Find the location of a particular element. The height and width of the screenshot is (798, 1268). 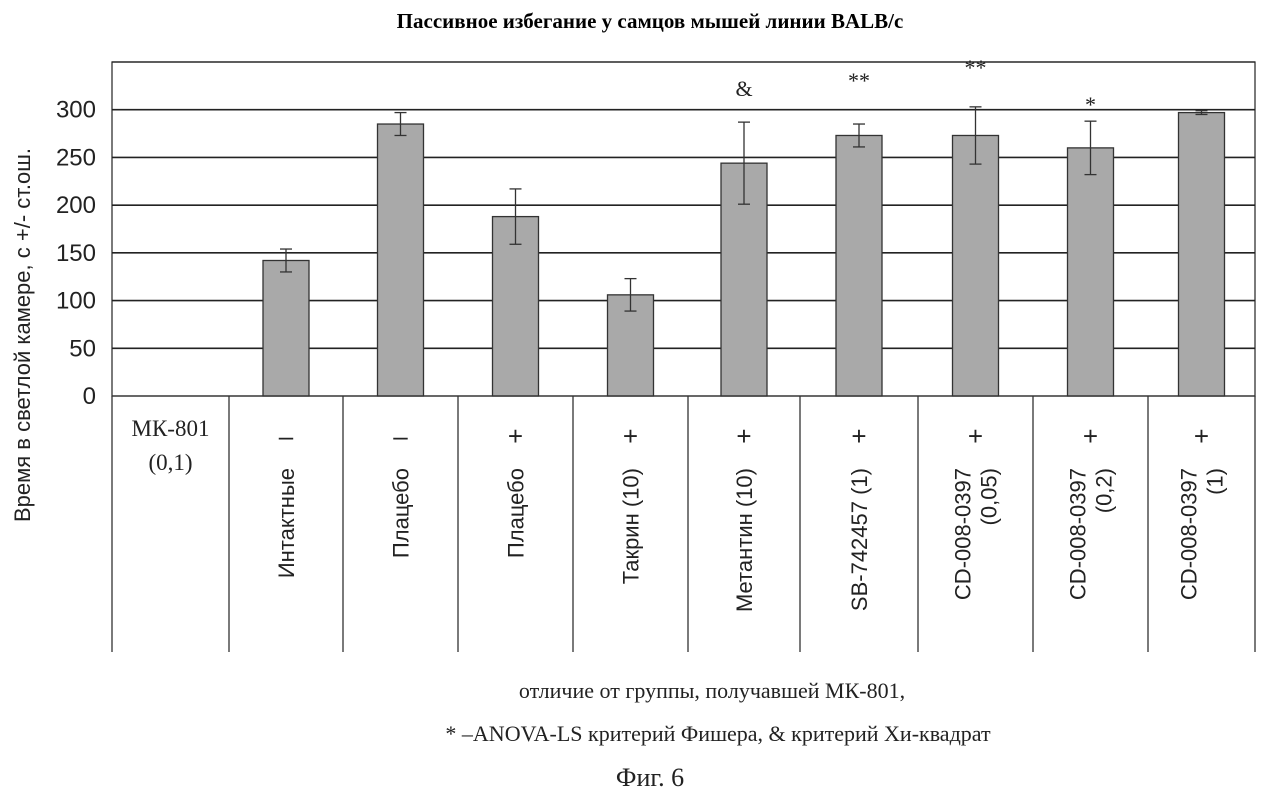

y-tick-label: 150 is located at coordinates (76, 253).